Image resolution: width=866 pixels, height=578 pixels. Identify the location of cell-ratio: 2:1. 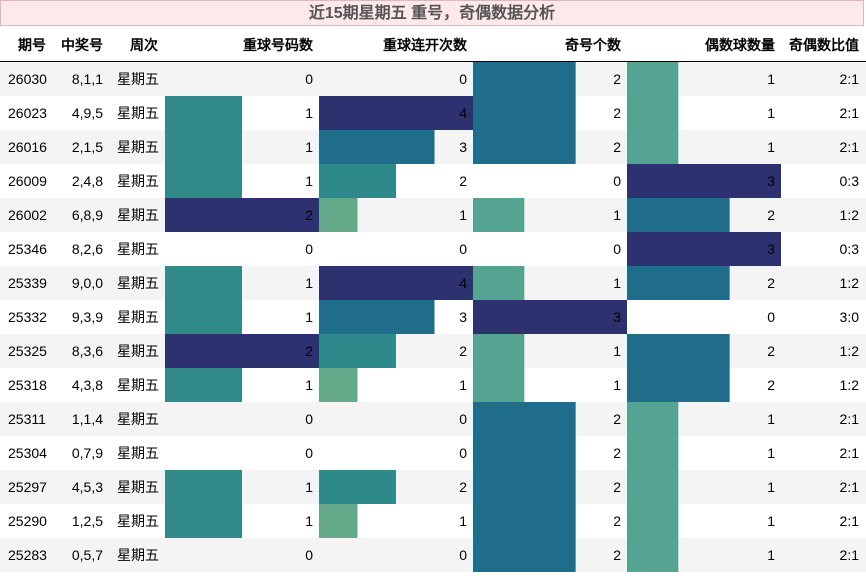
(850, 79).